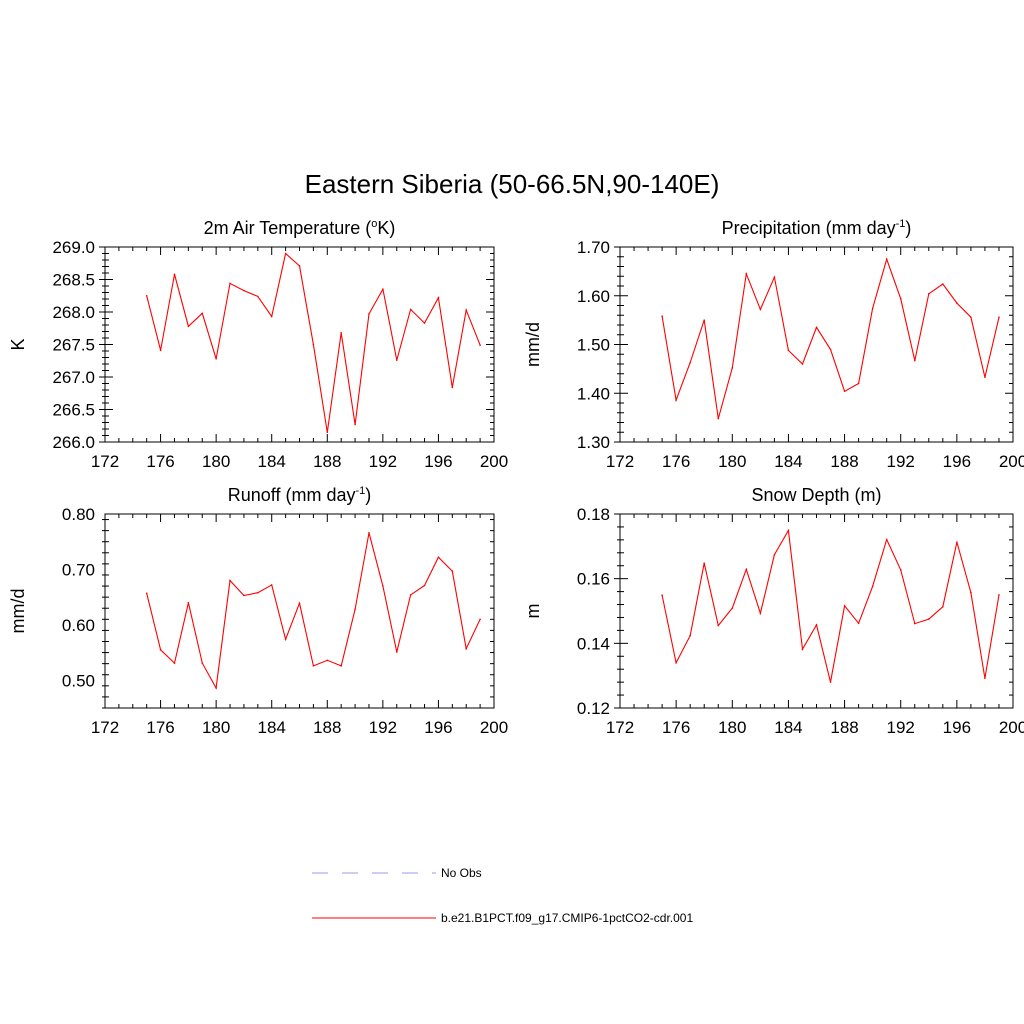  Describe the element at coordinates (593, 579) in the screenshot. I see `y-tick-label: 0.16` at that location.